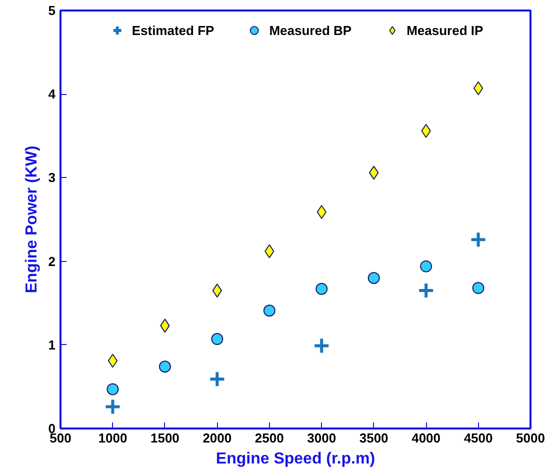 This screenshot has width=555, height=475. Describe the element at coordinates (321, 438) in the screenshot. I see `x-tick-label: 3000` at that location.